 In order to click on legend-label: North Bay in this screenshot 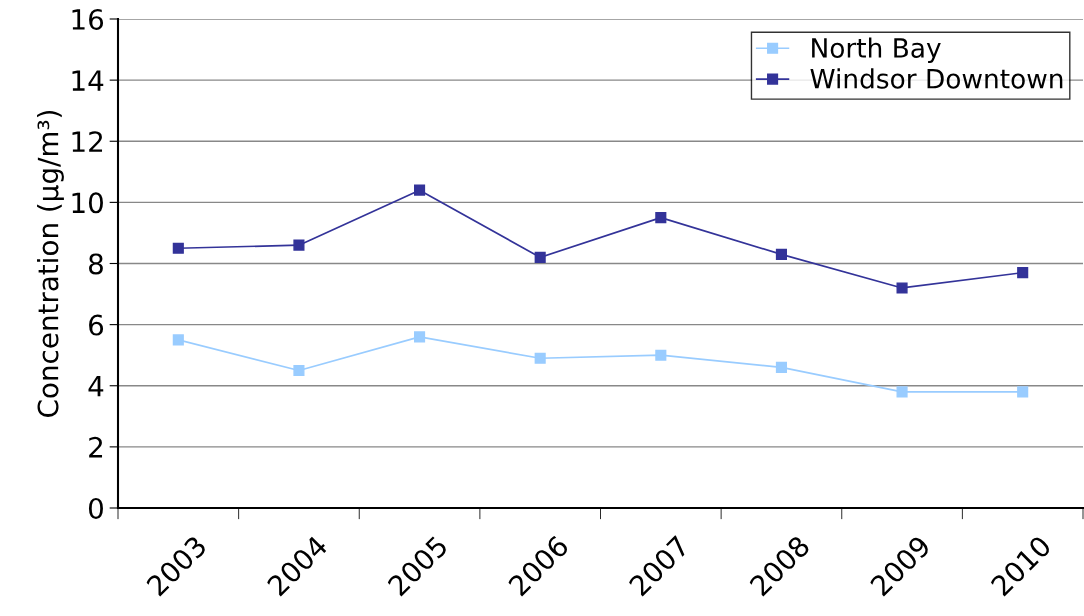, I will do `click(876, 50)`.